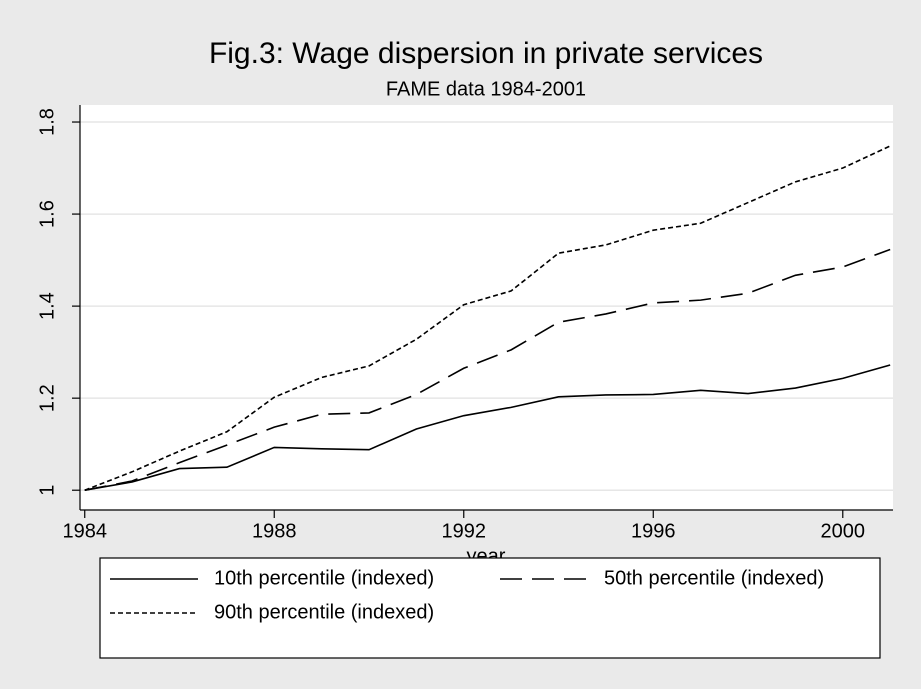  Describe the element at coordinates (47, 490) in the screenshot. I see `y-tick-label: 1` at that location.